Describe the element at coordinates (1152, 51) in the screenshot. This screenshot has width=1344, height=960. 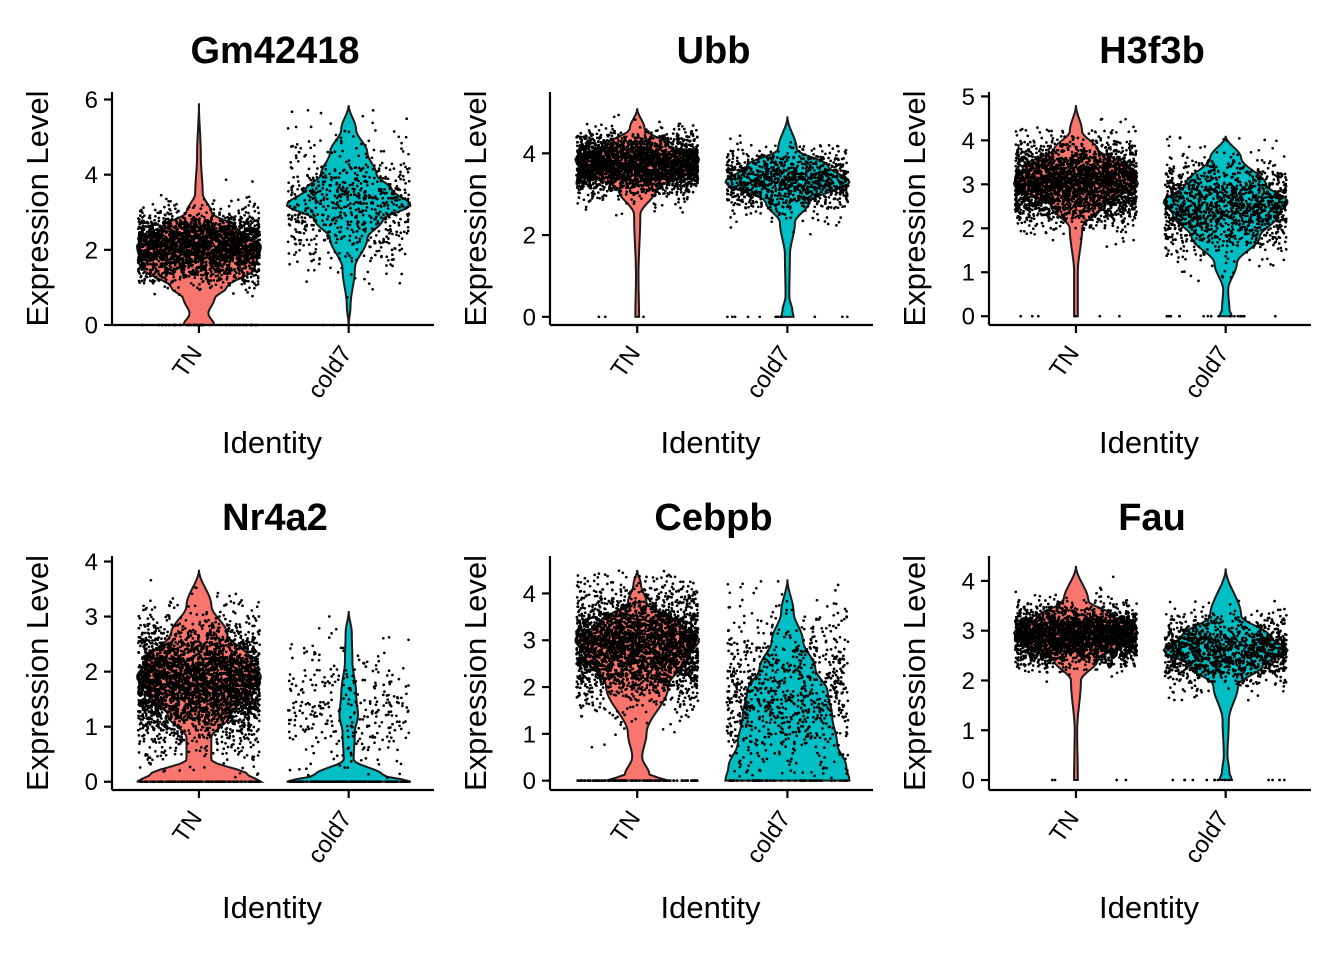
I see `panel-title: H3f3b` at that location.